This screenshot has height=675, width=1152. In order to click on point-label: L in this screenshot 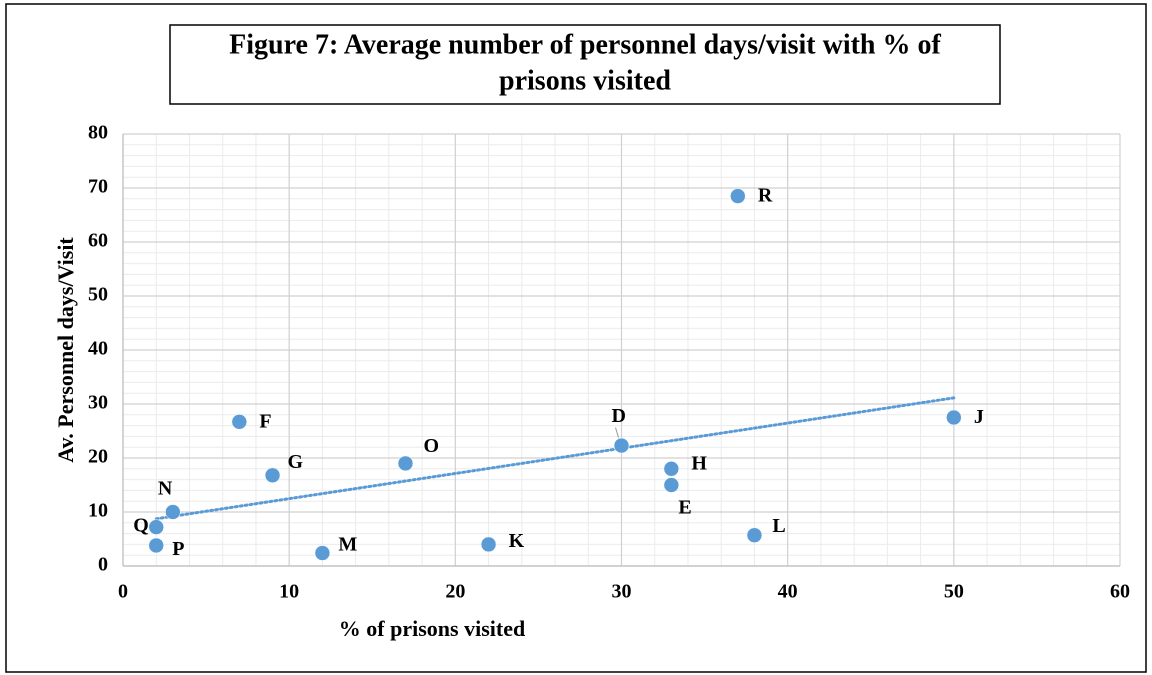, I will do `click(778, 526)`.